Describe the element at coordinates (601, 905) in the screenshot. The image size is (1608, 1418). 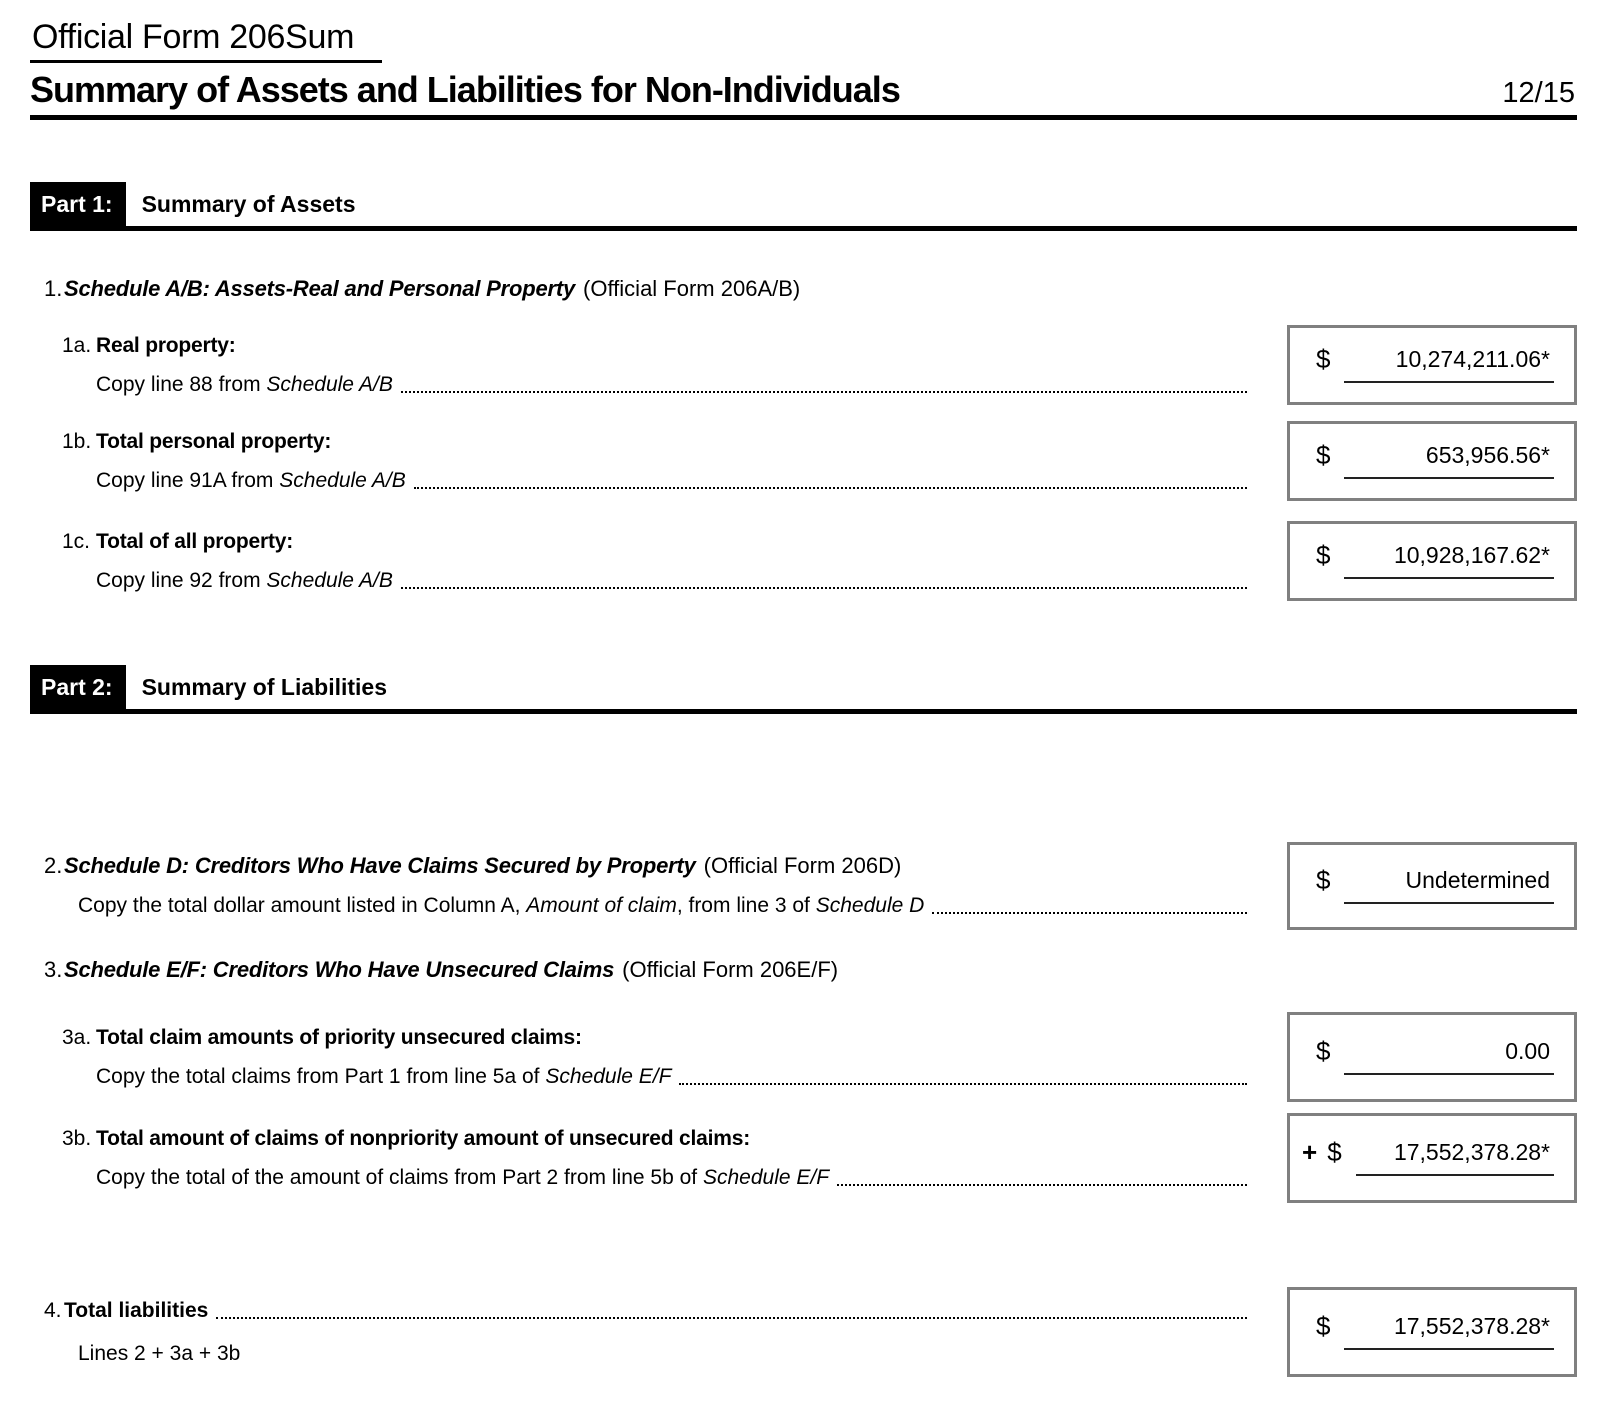
I see `amount-of-claim-ref: Amount of claim` at that location.